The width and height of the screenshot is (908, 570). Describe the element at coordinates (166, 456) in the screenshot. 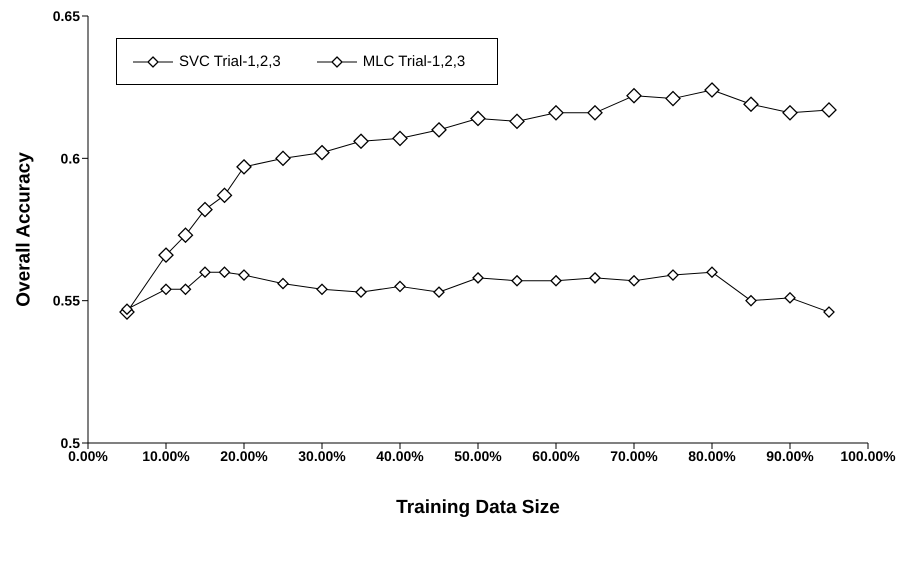

I see `x-tick-label: 10.00%` at that location.